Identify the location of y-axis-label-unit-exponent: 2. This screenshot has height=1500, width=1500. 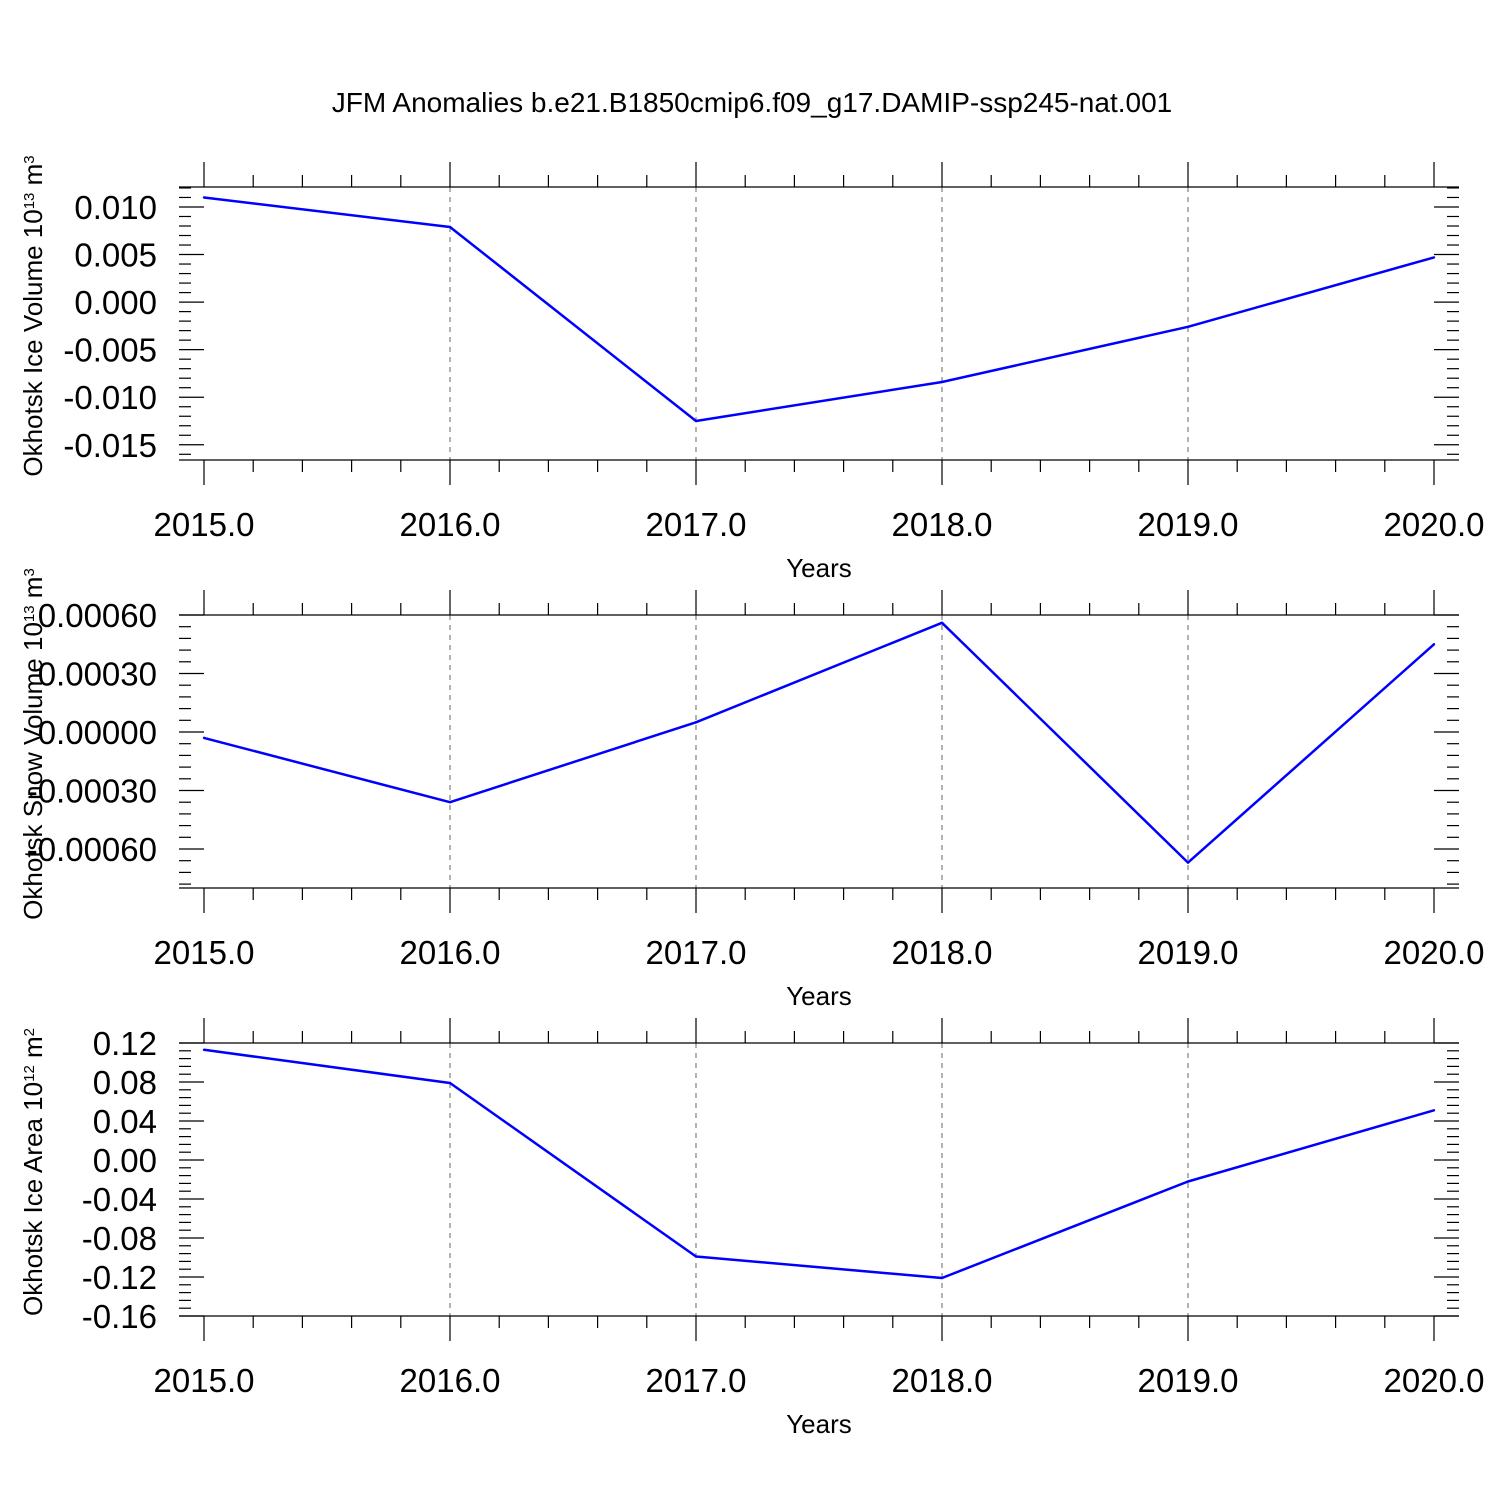
(29, 1032).